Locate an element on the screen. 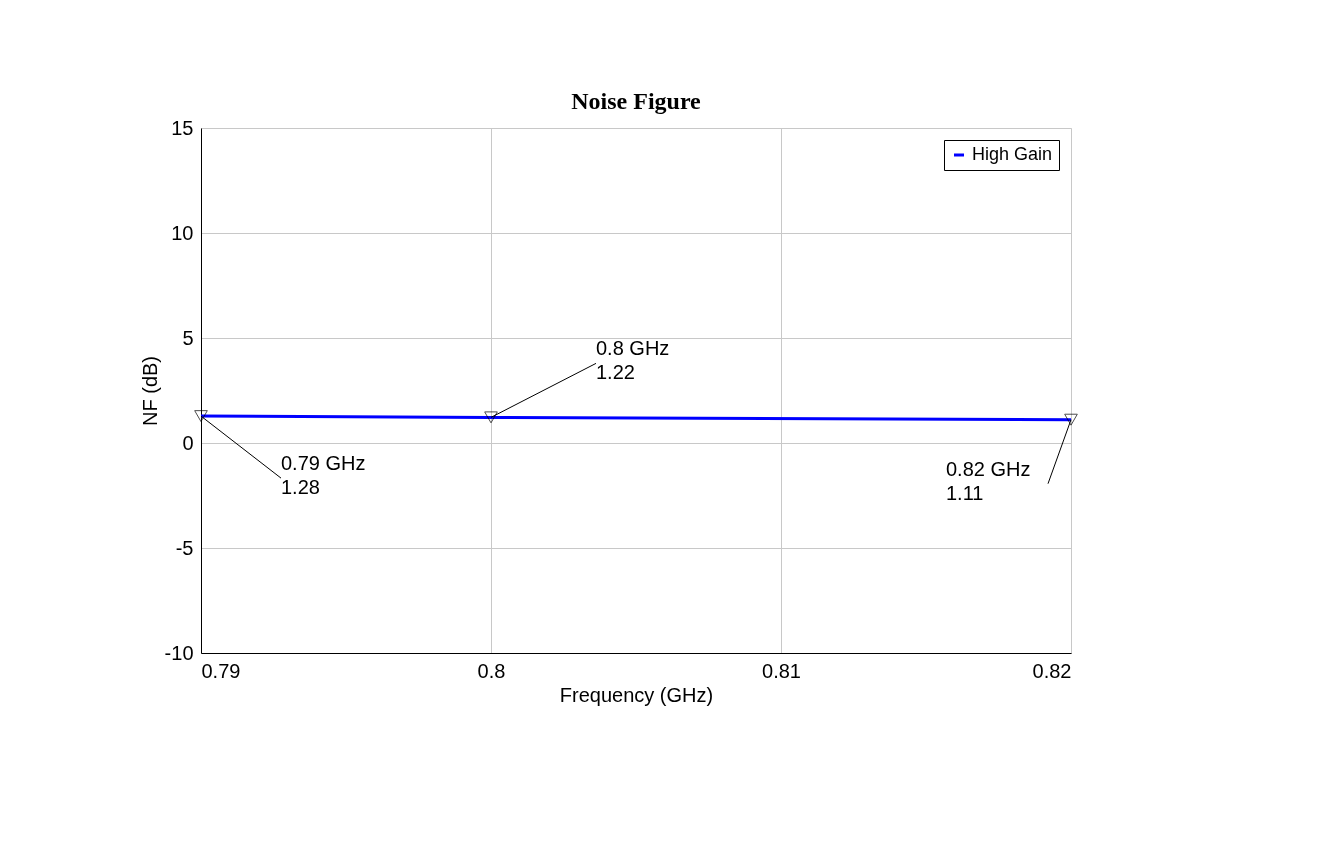 The width and height of the screenshot is (1330, 857). legend-label: High Gain is located at coordinates (1012, 154).